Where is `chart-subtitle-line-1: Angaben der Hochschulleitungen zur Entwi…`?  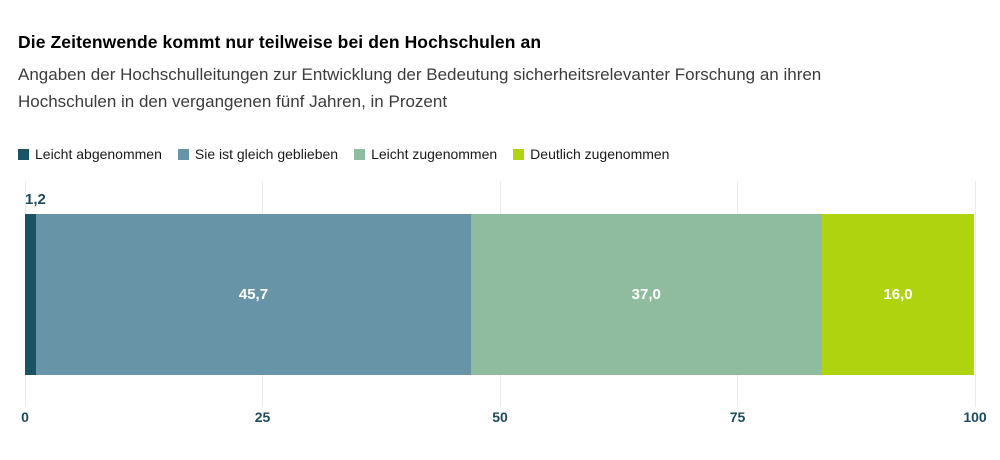
chart-subtitle-line-1: Angaben der Hochschulleitungen zur Entwi… is located at coordinates (420, 74).